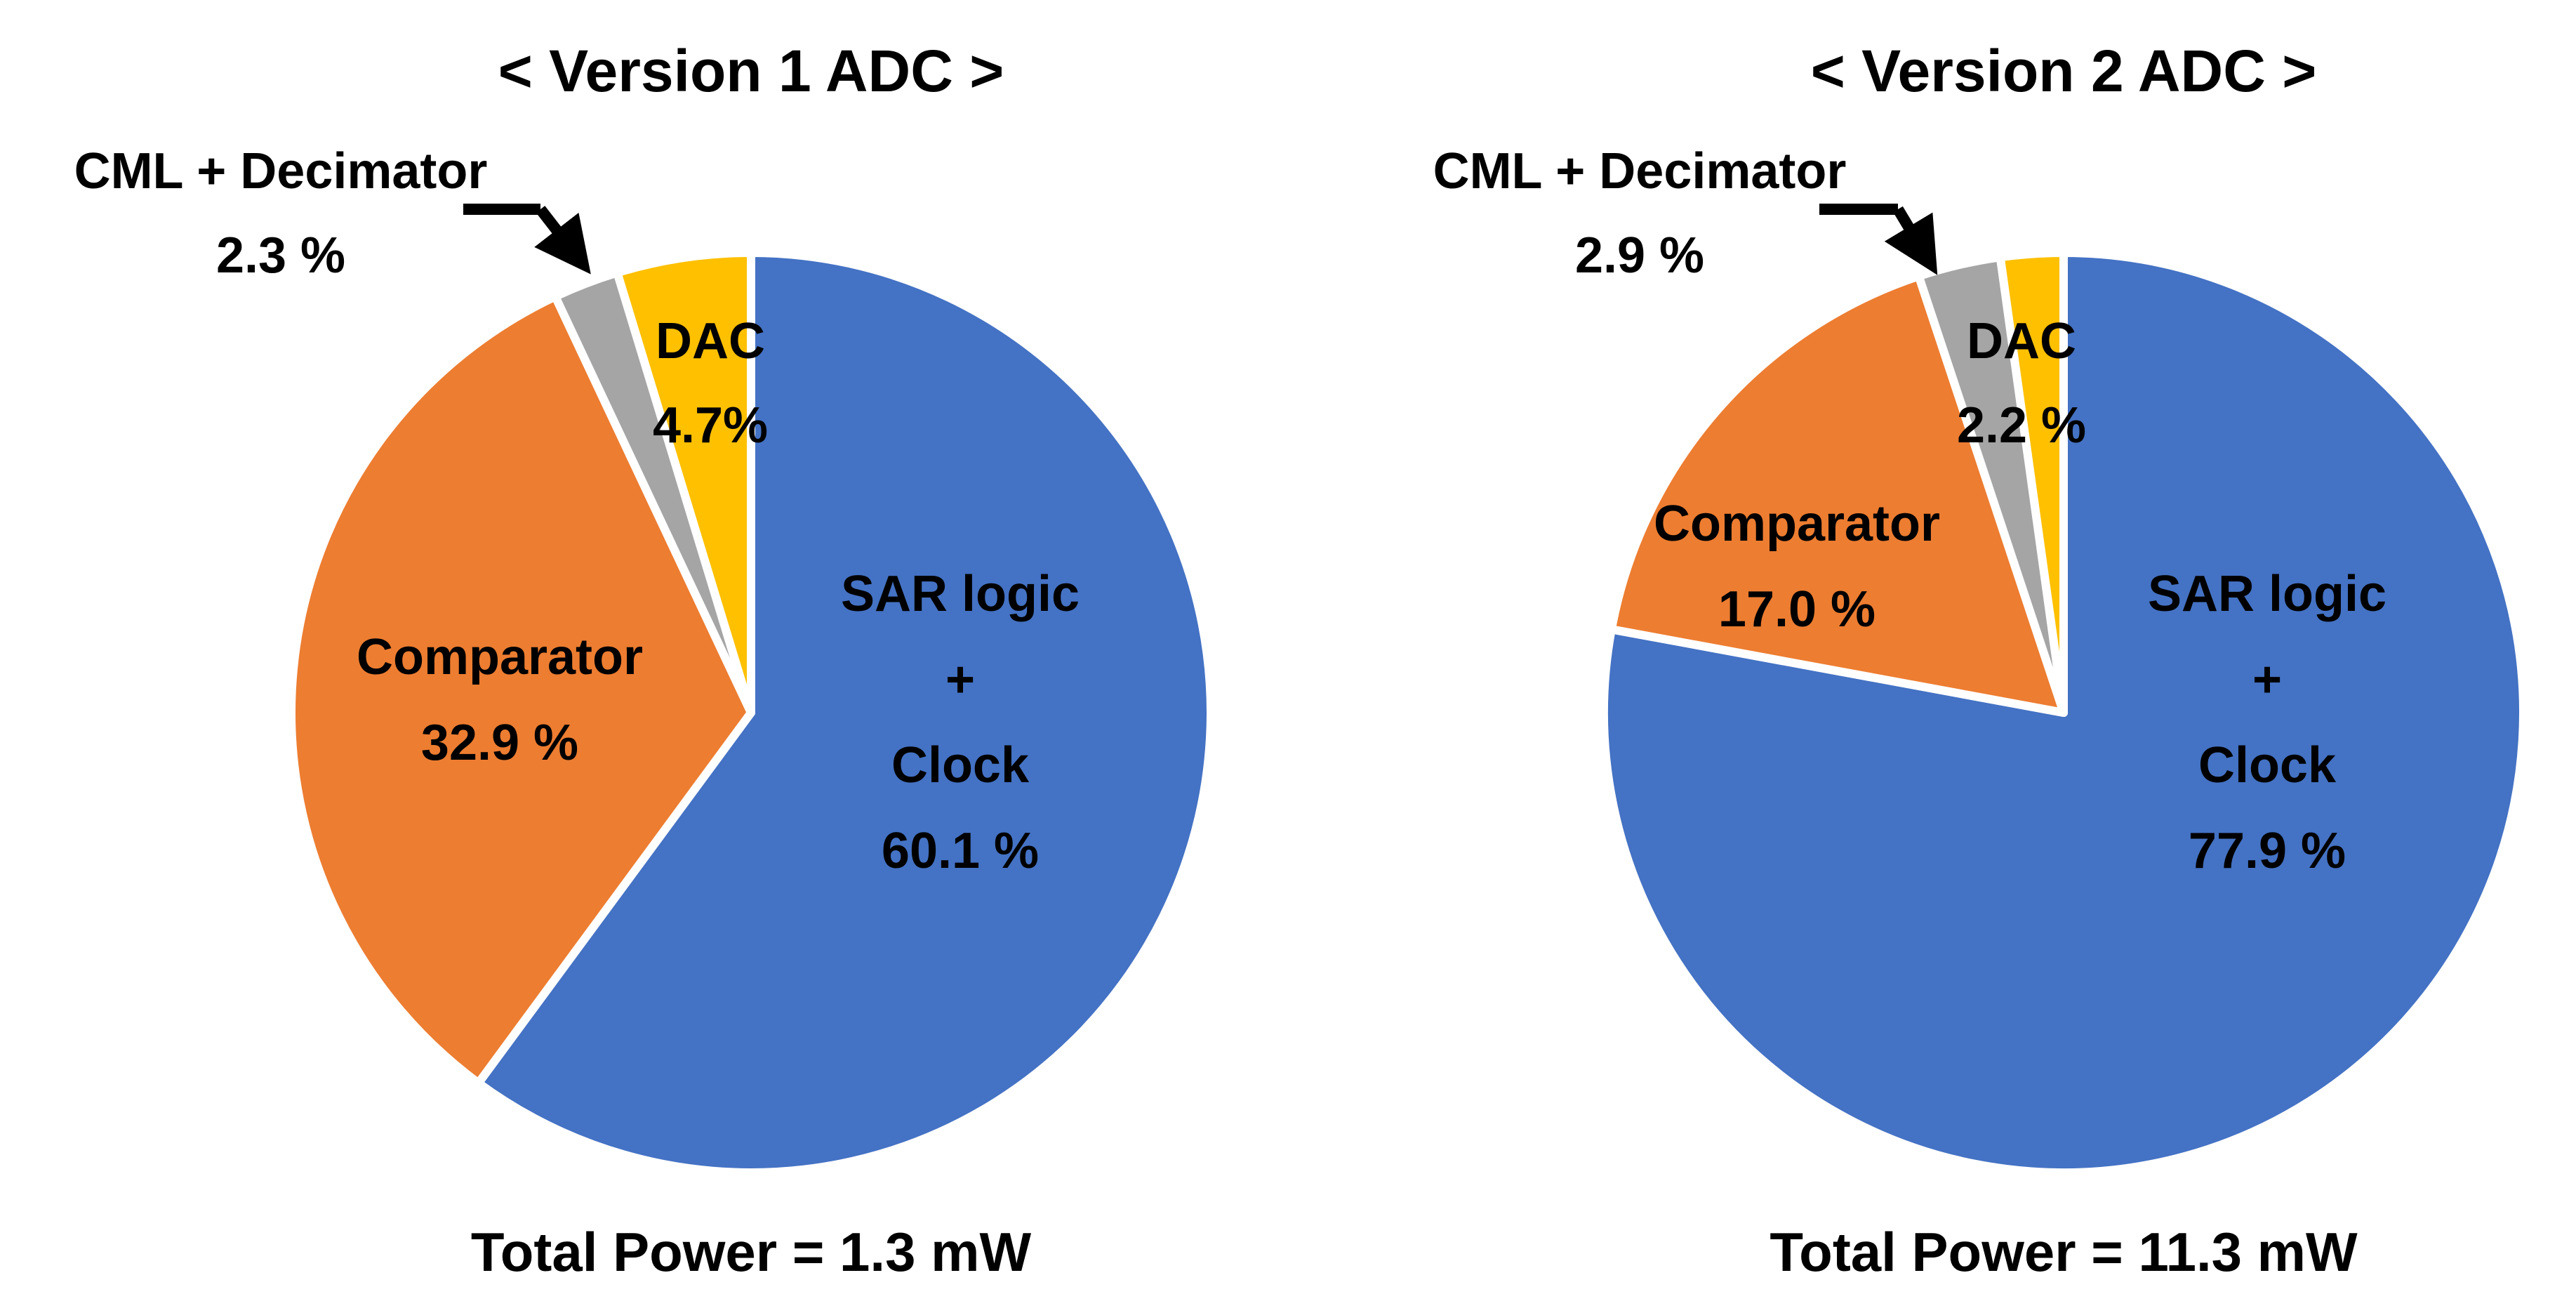  I want to click on cml-decimator-value: 2.9 %, so click(1640, 255).